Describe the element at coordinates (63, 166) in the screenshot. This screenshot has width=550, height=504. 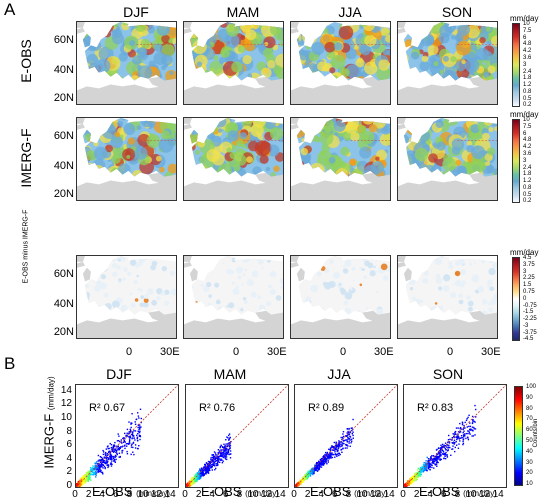
I see `lat-tick-40n-imerg: 40N` at that location.